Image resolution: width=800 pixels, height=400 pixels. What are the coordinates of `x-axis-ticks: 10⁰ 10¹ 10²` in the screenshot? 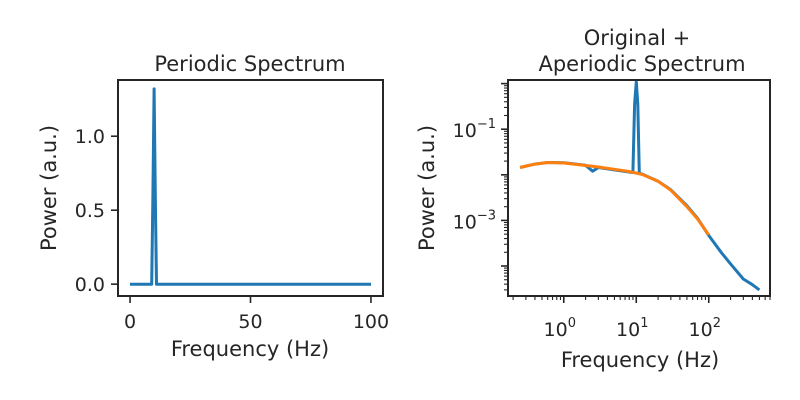 It's located at (641, 318).